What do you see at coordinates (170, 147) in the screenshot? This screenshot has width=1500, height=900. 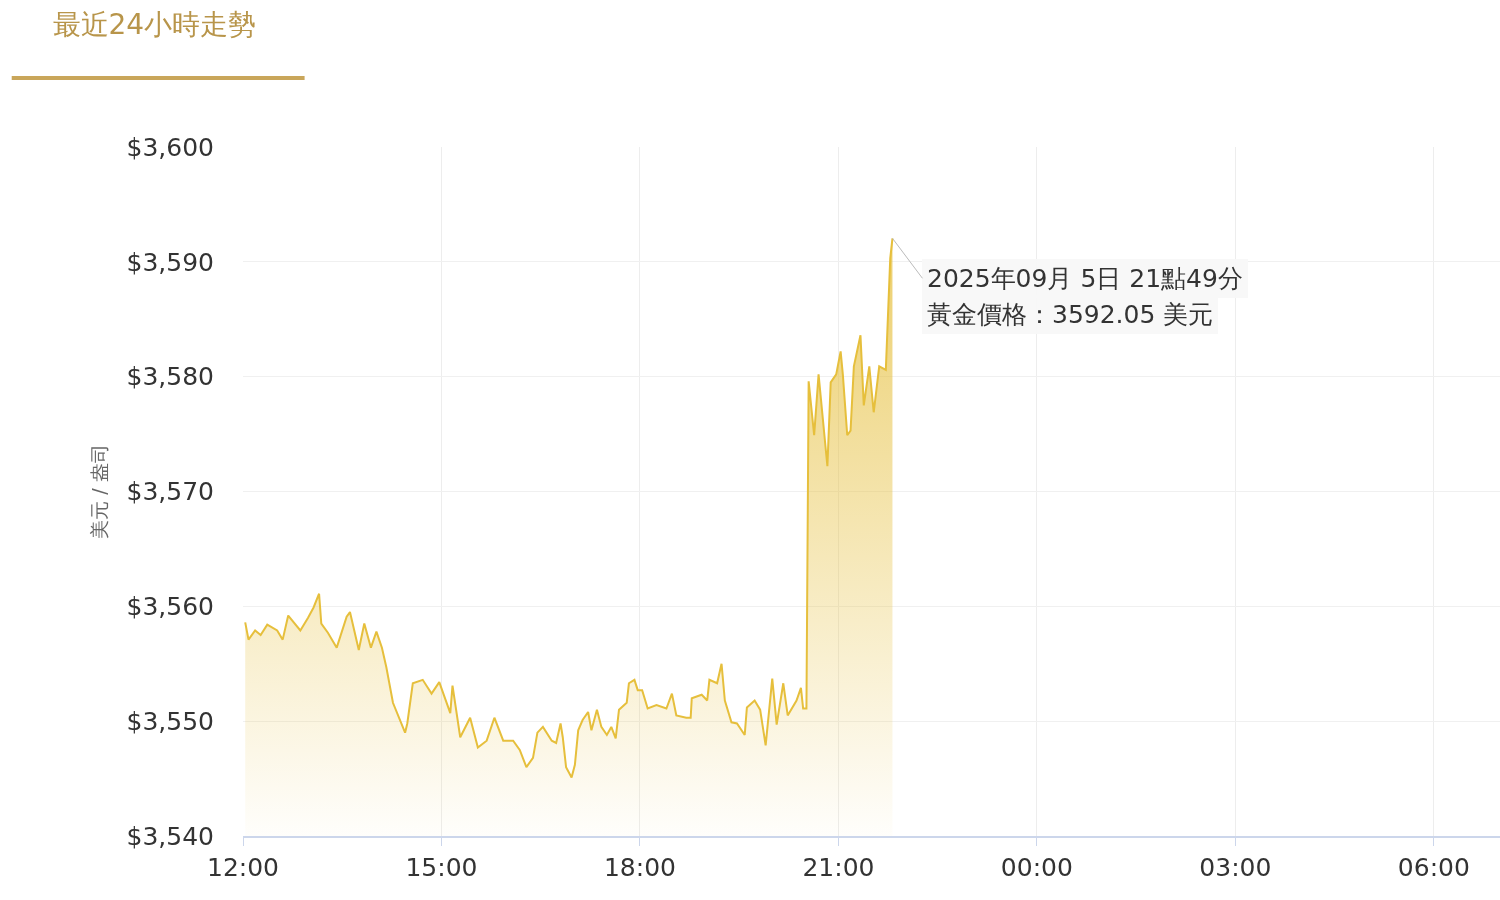 I see `y-tick-label: $3,600` at bounding box center [170, 147].